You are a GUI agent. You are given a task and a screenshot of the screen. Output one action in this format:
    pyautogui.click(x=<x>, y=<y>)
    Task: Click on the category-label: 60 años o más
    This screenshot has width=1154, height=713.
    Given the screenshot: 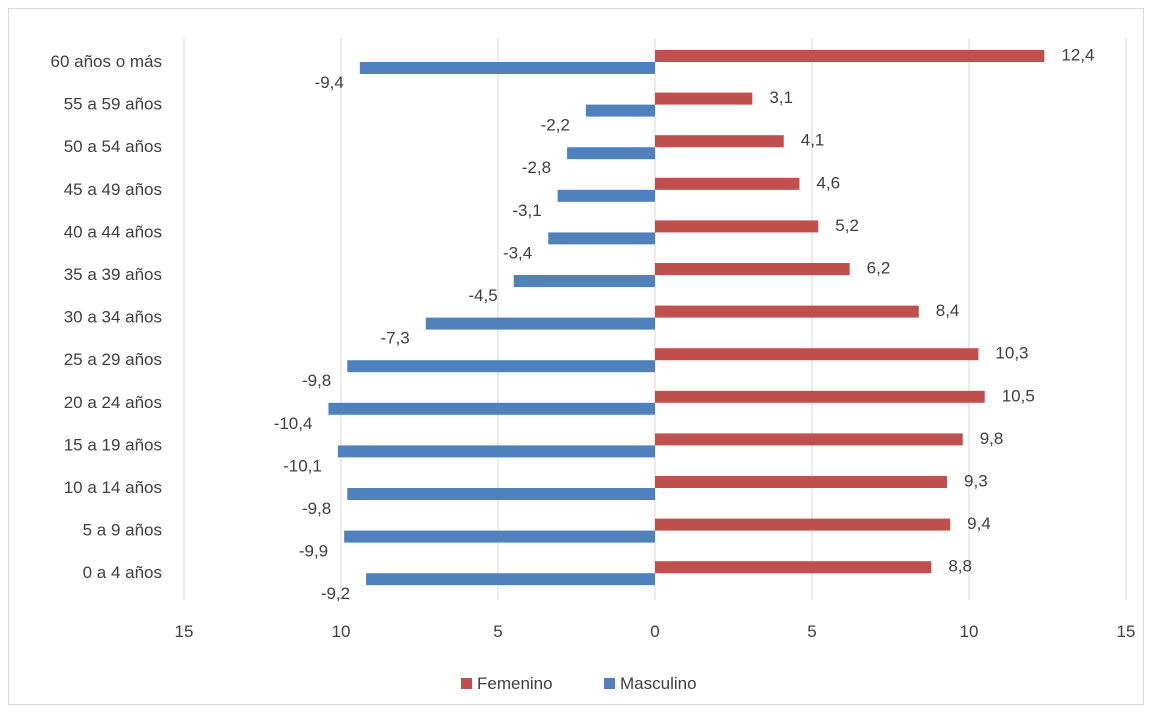 What is the action you would take?
    pyautogui.click(x=106, y=61)
    